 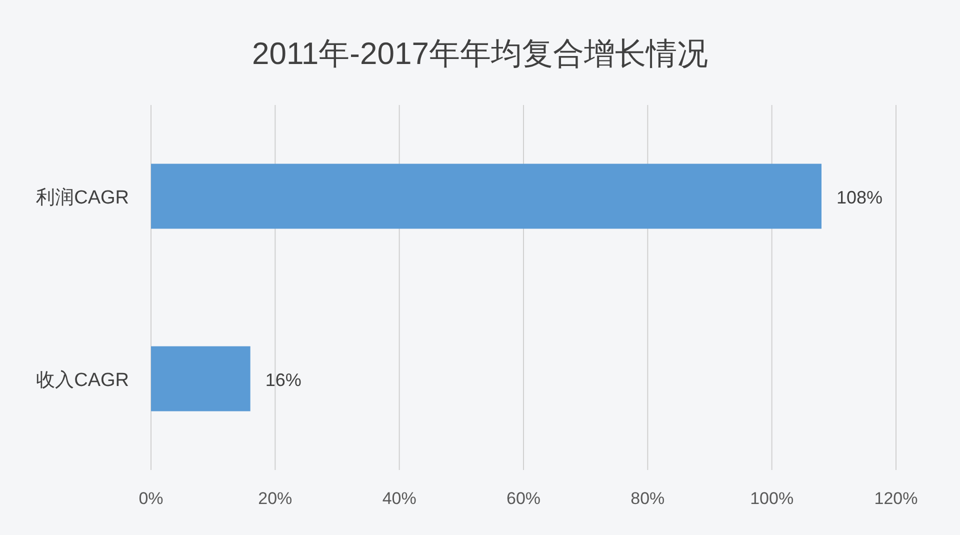 I want to click on data-label: 108%, so click(x=859, y=197).